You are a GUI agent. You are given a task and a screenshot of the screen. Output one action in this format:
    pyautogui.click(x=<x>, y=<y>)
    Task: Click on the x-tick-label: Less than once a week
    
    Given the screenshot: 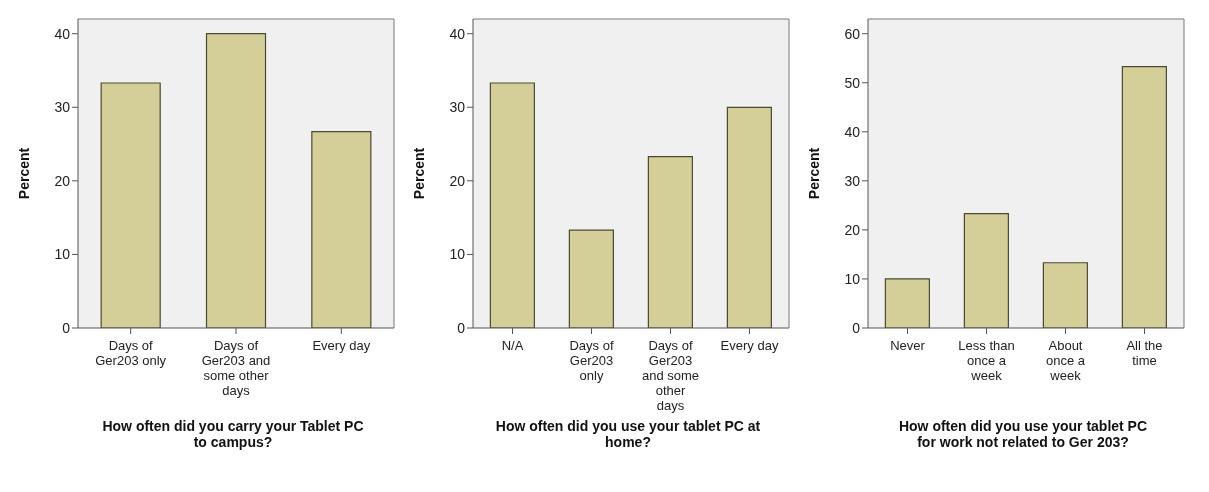 What is the action you would take?
    pyautogui.click(x=986, y=360)
    